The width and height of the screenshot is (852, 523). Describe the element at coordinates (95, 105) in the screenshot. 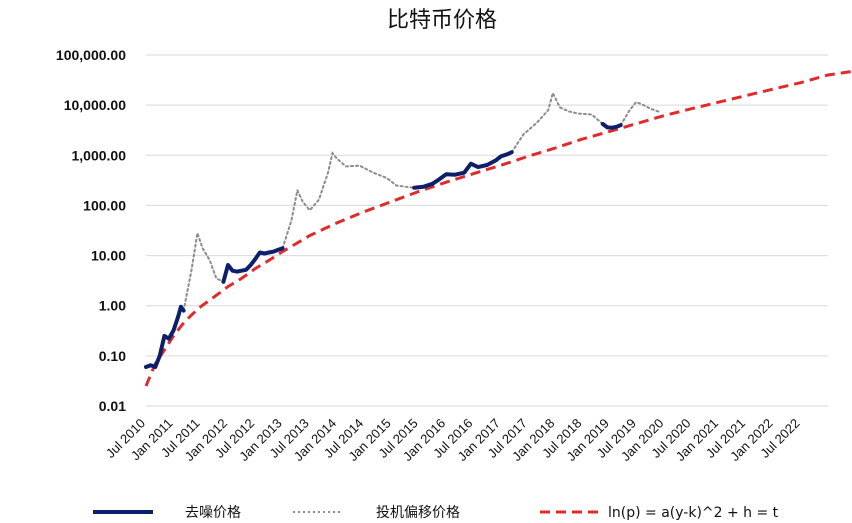

I see `y-tick-label: 10,000.00` at that location.